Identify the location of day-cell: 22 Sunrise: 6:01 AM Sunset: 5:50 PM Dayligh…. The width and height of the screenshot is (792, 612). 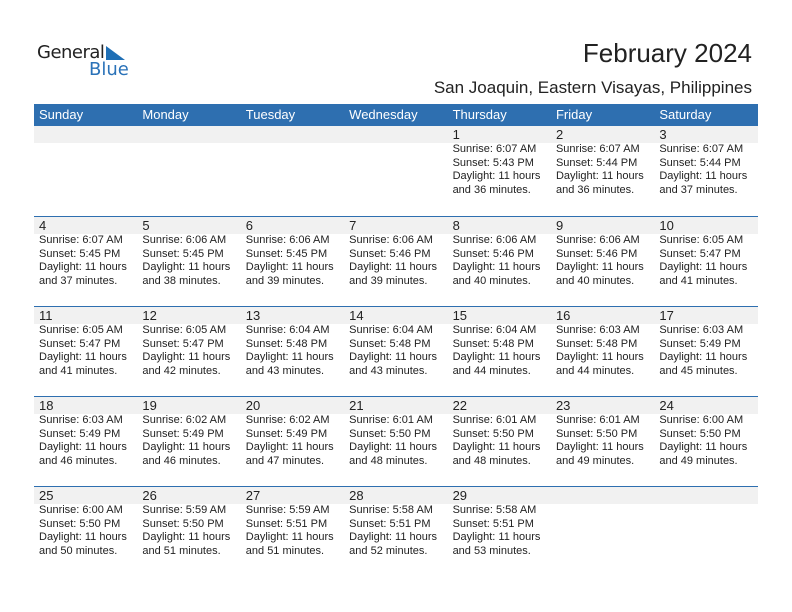
(499, 432).